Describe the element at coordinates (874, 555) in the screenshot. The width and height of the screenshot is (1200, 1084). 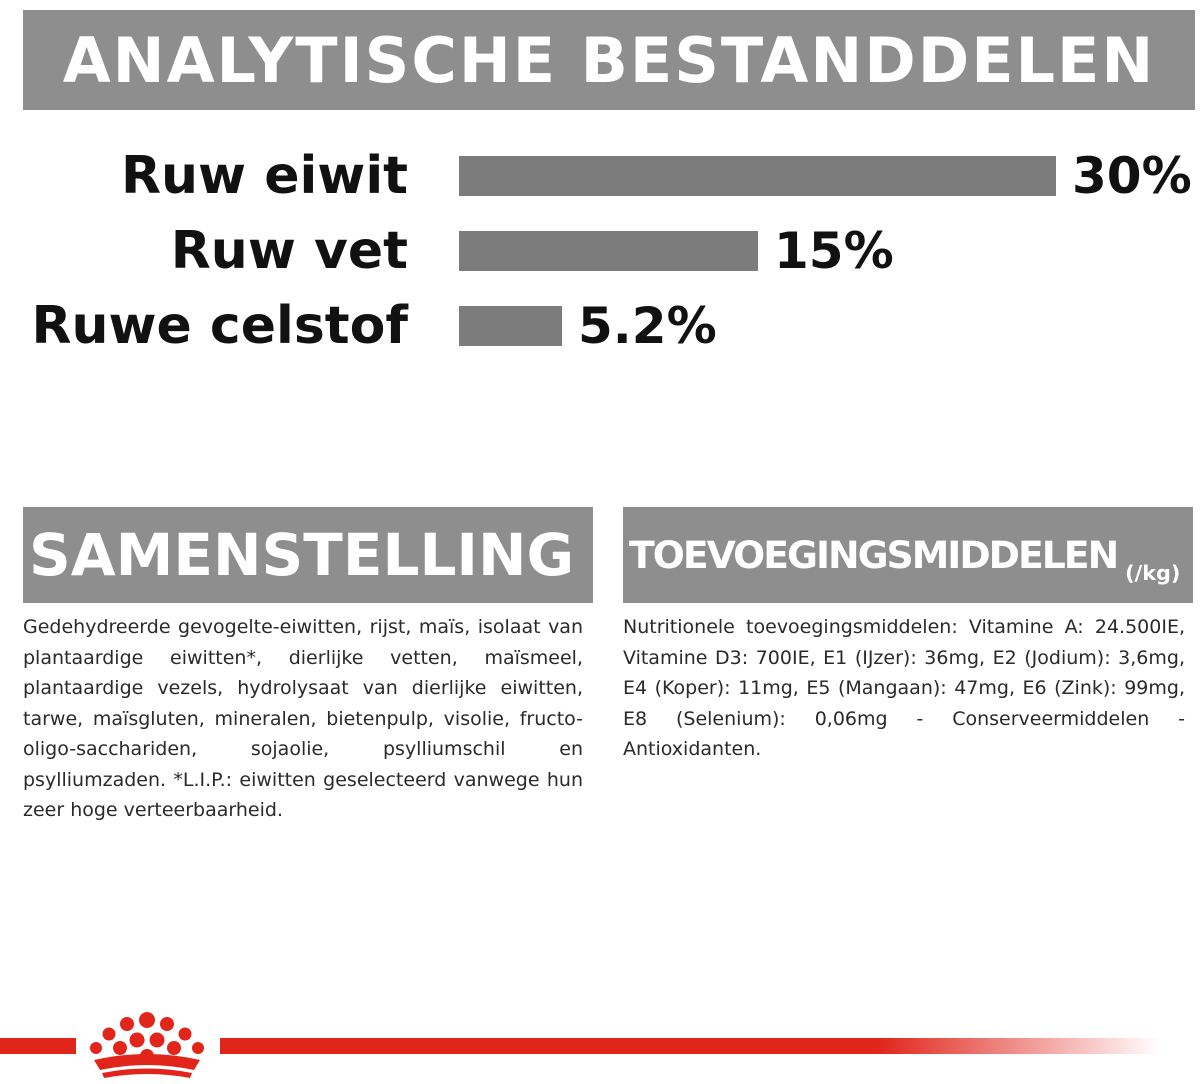
I see `toevoegingsmiddelen-title: TOEVOEGINGSMIDDELEN` at that location.